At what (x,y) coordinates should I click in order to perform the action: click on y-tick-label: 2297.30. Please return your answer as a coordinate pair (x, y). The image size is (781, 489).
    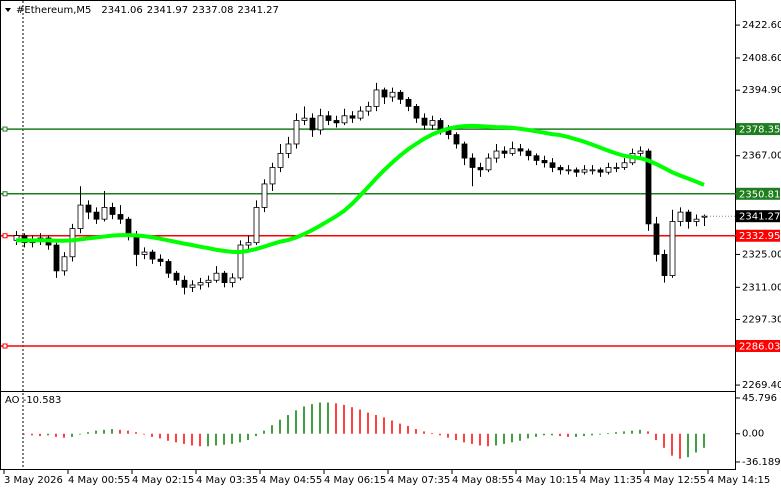
    Looking at the image, I should click on (761, 320).